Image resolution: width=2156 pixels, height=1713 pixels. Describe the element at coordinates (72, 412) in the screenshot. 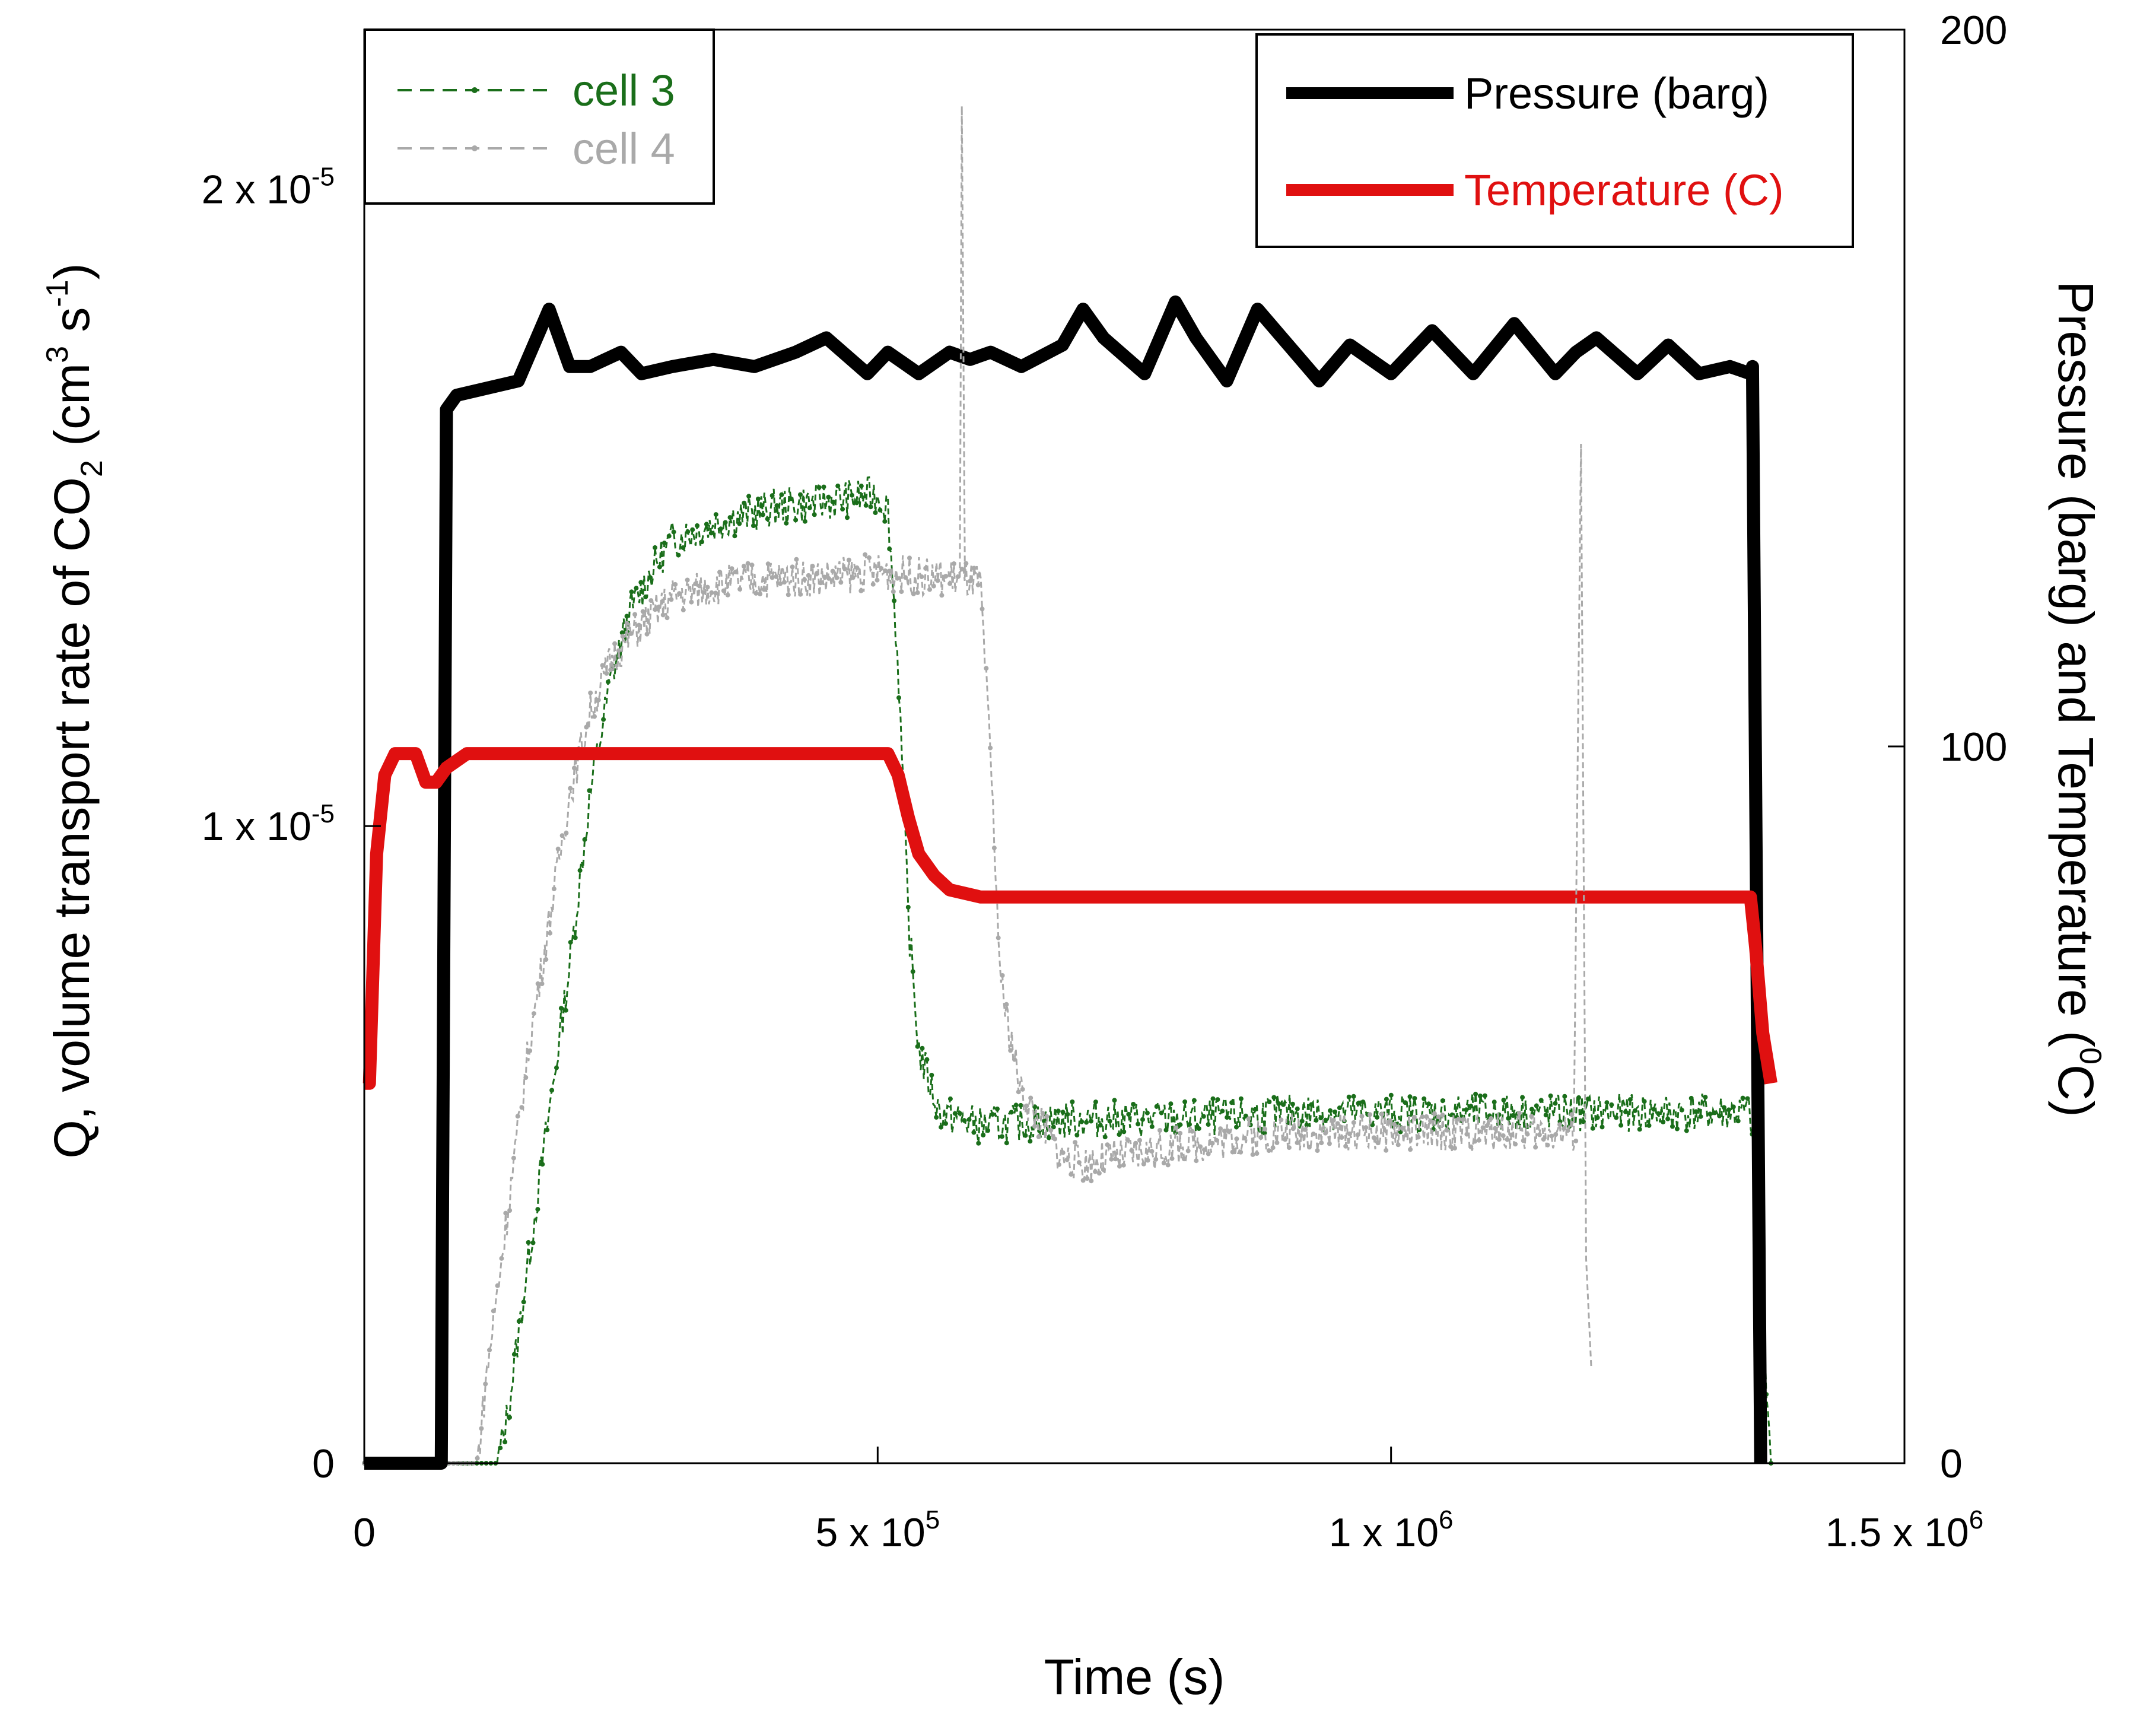

I see `left-y-axis-title-units-open: (cm` at that location.